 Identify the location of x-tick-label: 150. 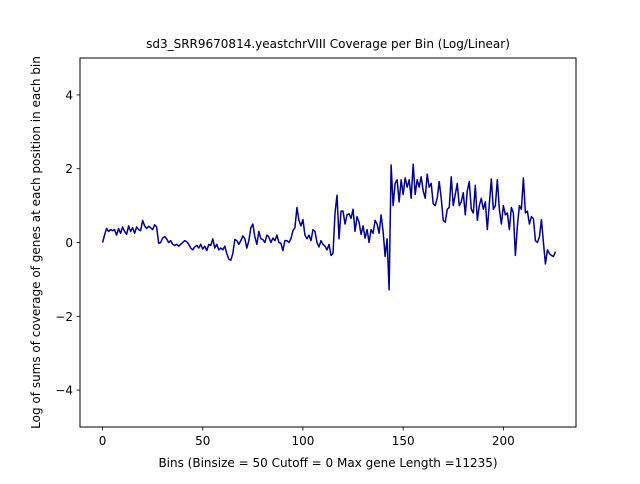
(403, 441).